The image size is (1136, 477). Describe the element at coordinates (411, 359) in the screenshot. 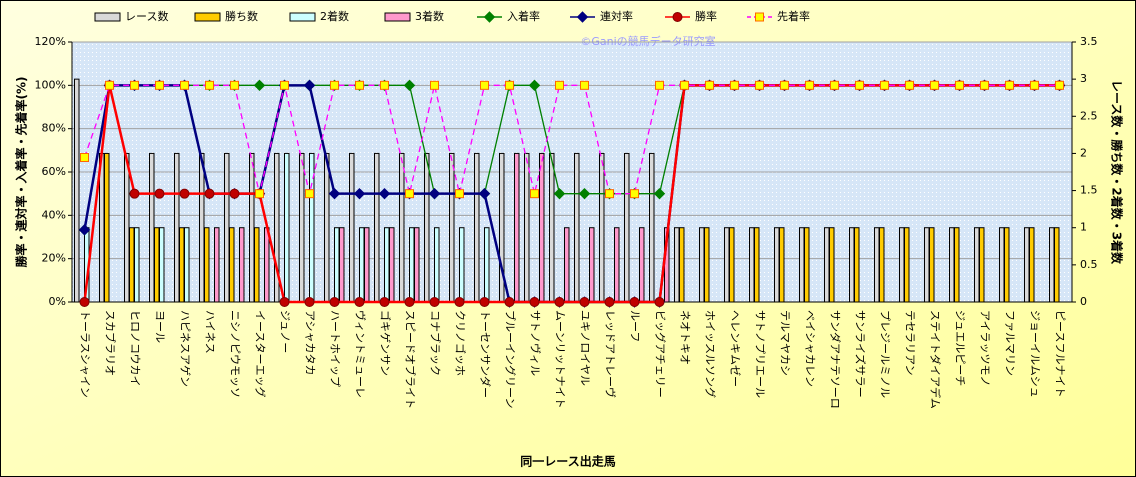

I see `x-tick-label: スピードオブライト` at that location.